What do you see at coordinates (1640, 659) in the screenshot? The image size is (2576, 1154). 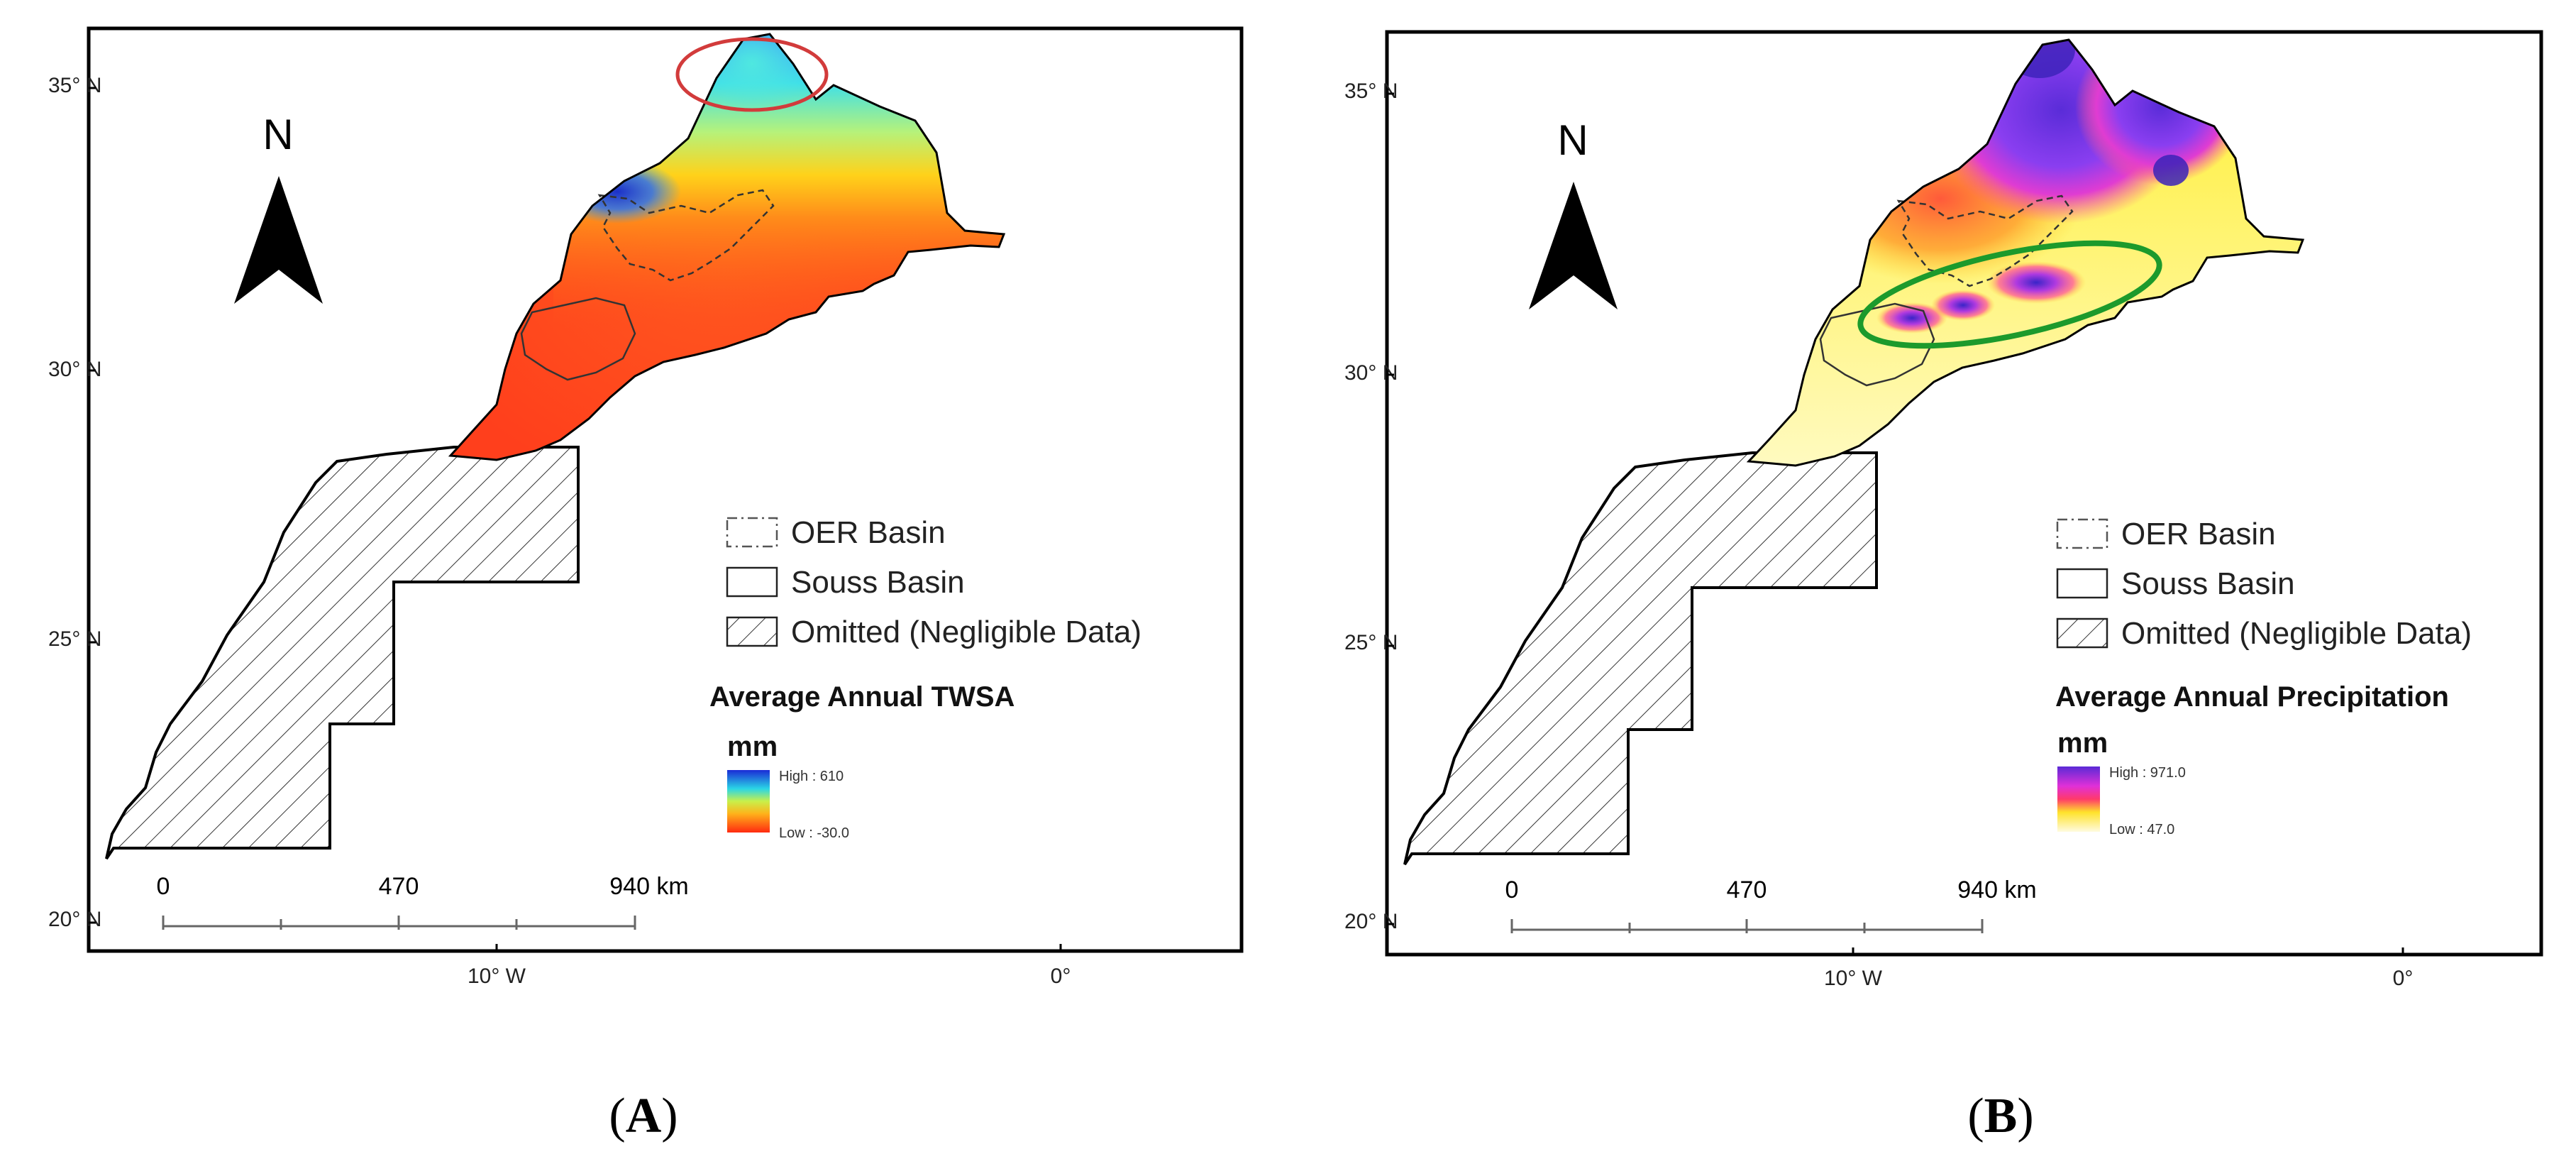 I see `omitted-region-b` at bounding box center [1640, 659].